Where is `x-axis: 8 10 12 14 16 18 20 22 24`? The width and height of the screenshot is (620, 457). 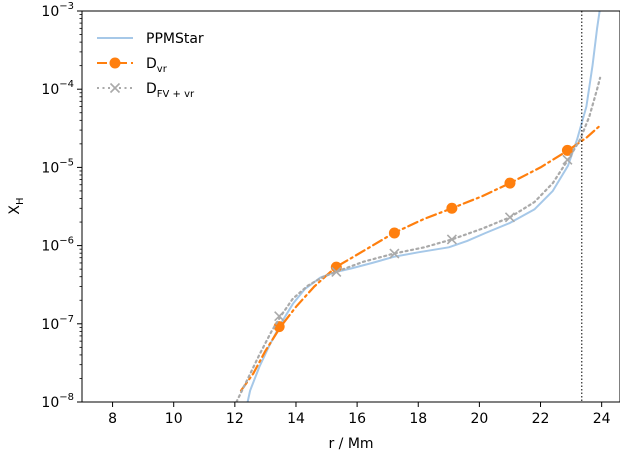 x-axis: 8 10 12 14 16 18 20 22 24 is located at coordinates (359, 414).